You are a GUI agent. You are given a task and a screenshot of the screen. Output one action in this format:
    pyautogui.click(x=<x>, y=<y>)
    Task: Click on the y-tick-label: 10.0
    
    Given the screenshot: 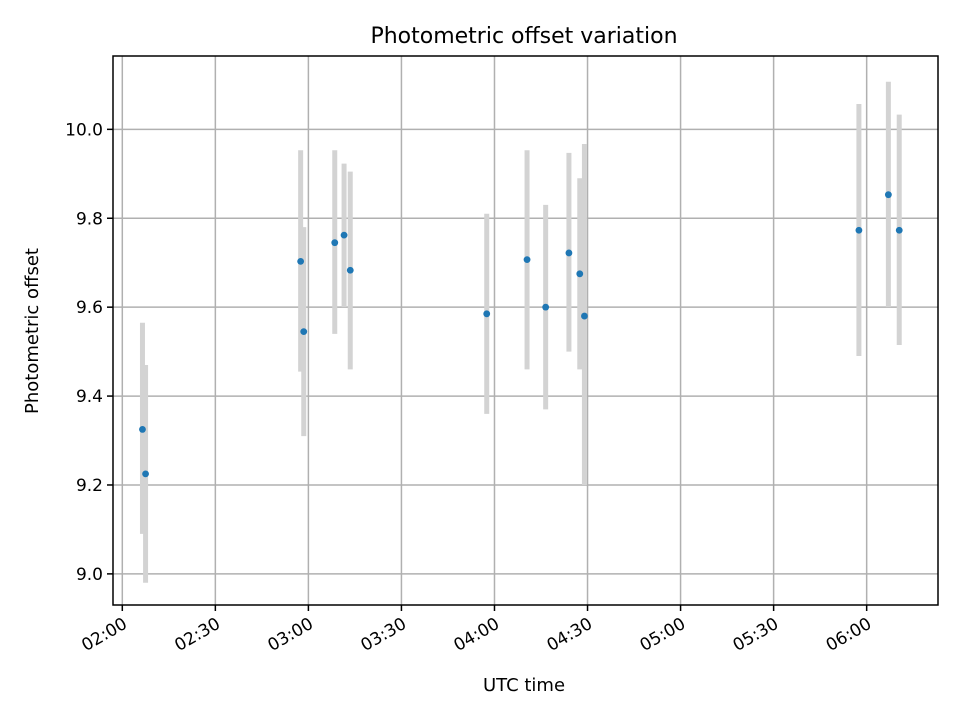 What is the action you would take?
    pyautogui.click(x=84, y=130)
    